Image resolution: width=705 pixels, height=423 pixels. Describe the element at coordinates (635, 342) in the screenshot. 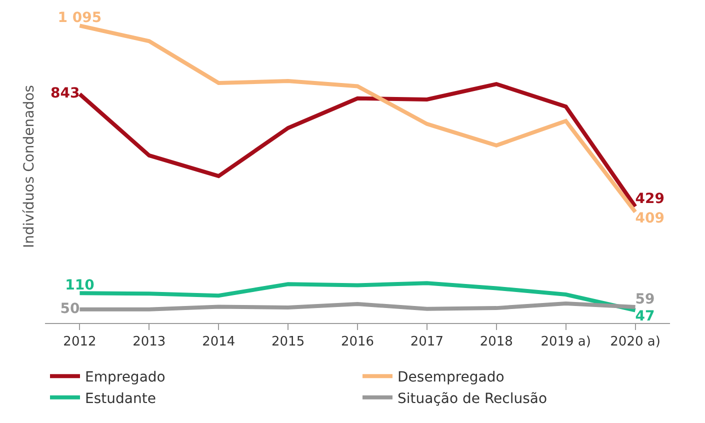

I see `x-tick-label: 2020 a)` at that location.